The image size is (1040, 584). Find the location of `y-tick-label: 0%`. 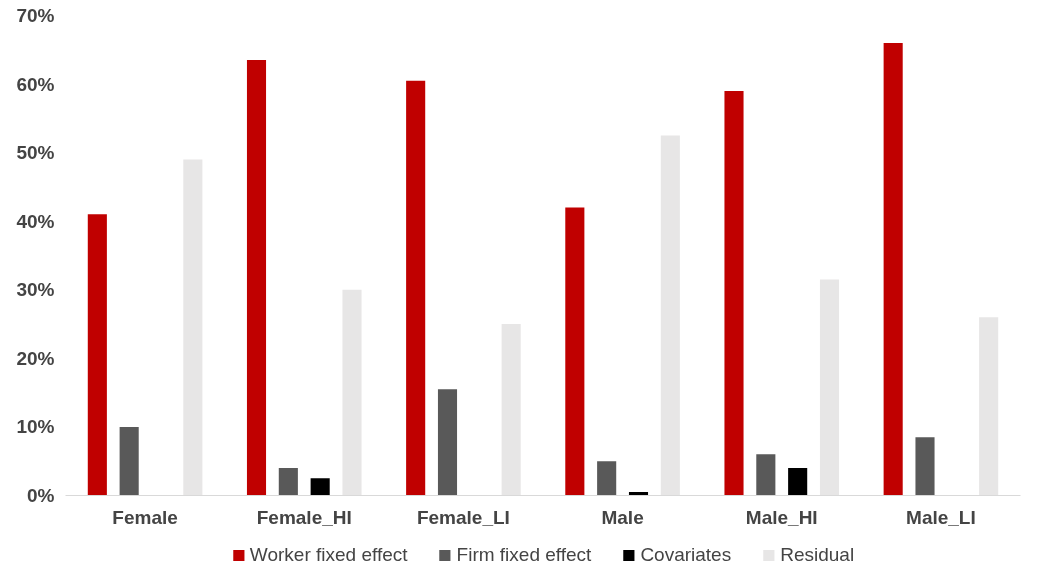

y-tick-label: 0% is located at coordinates (41, 495).